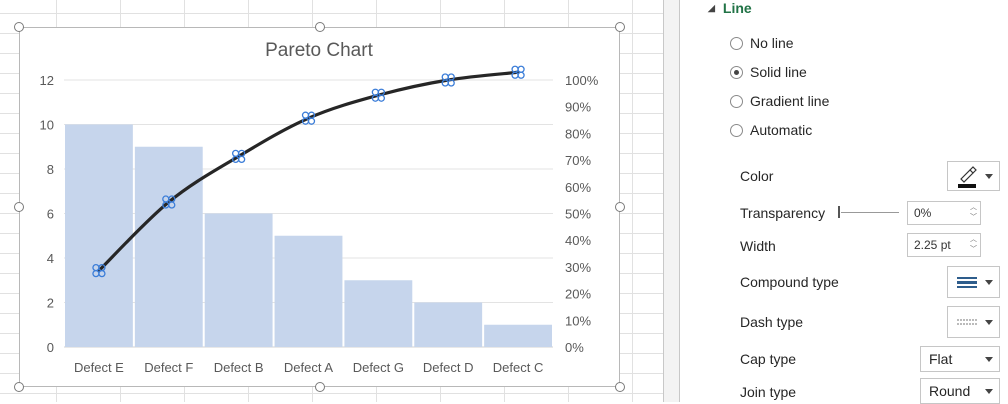 This screenshot has height=404, width=1008. I want to click on y-right-tick-label: 30%, so click(578, 267).